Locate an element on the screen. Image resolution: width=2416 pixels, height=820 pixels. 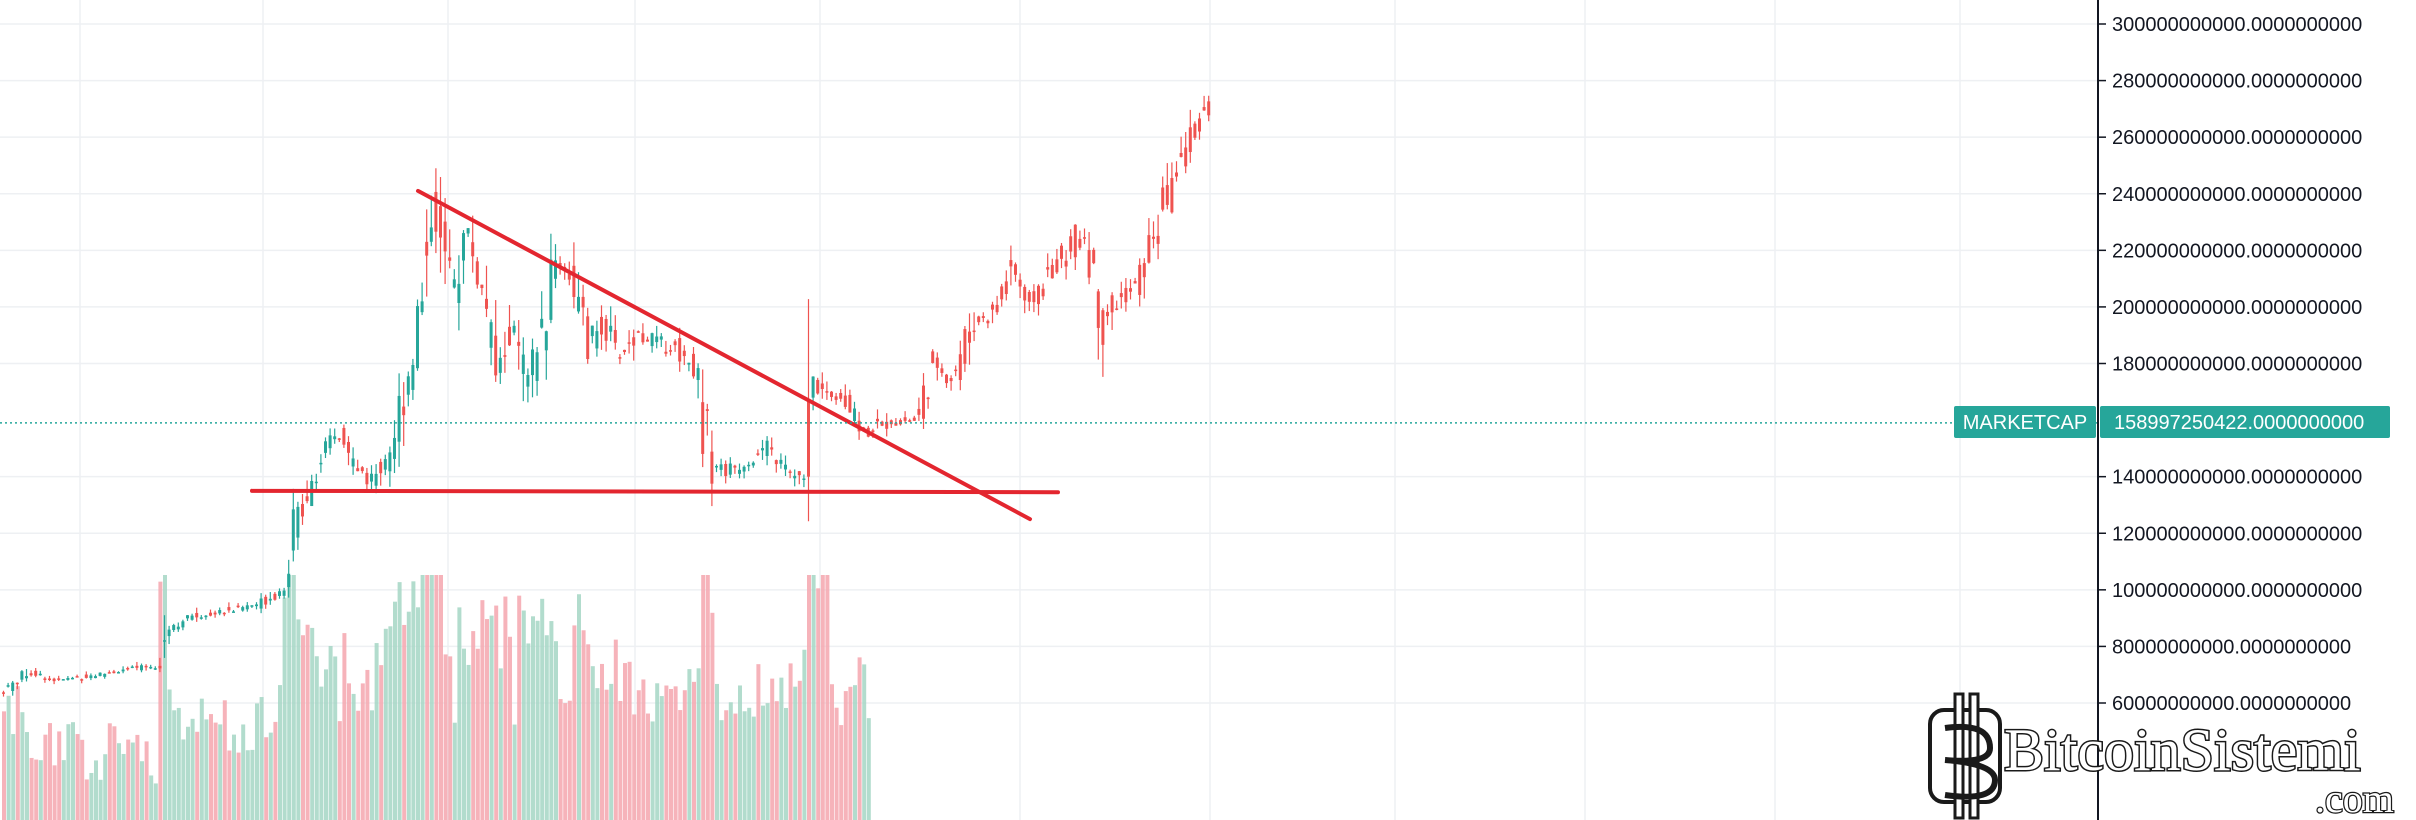
series-label-tag-bg is located at coordinates (2025, 422).